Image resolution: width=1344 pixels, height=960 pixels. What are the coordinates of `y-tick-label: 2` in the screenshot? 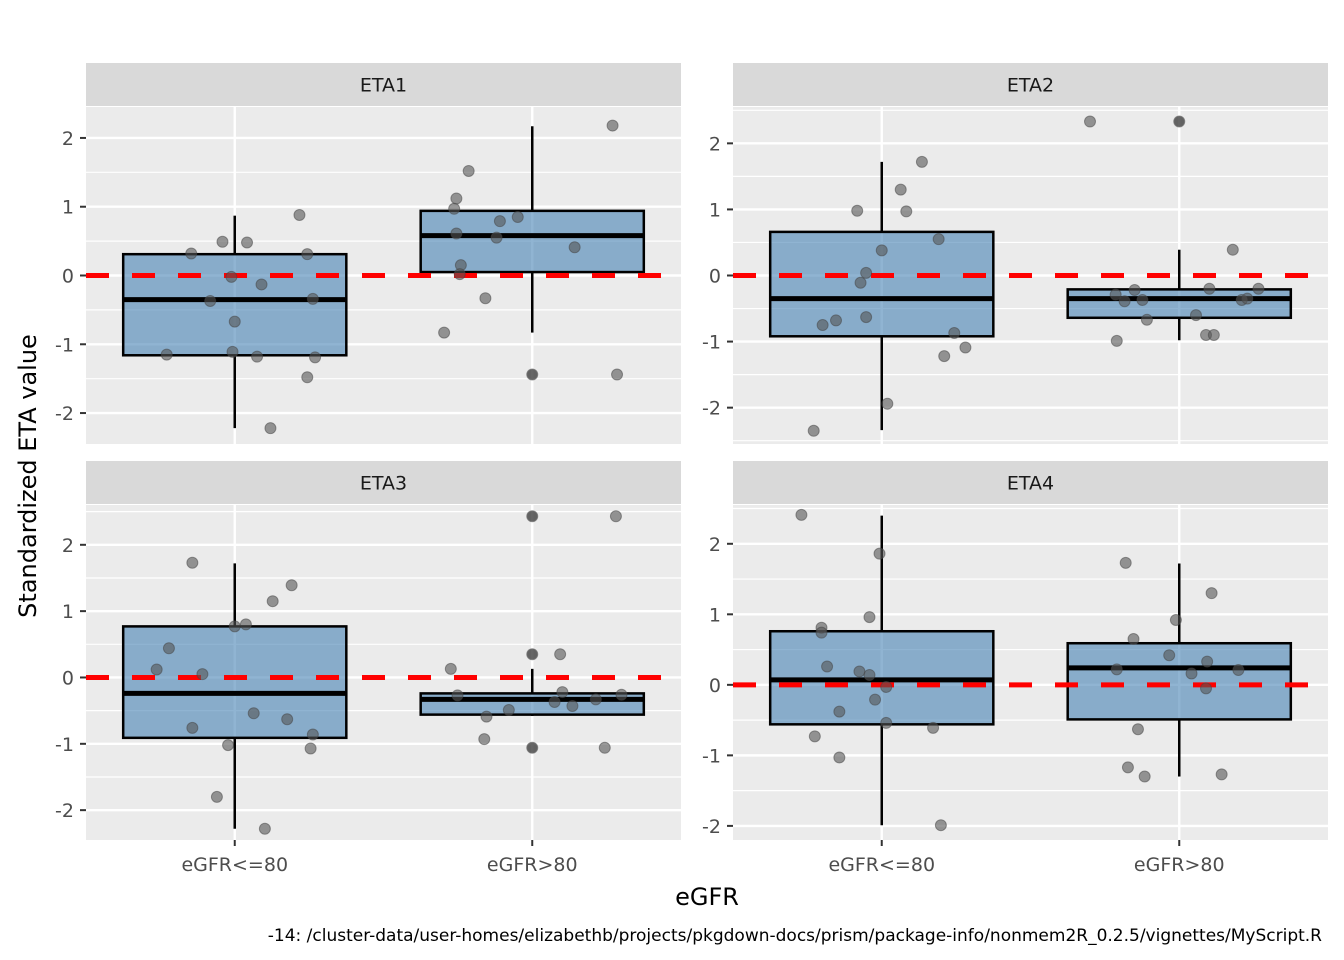 It's located at (715, 144).